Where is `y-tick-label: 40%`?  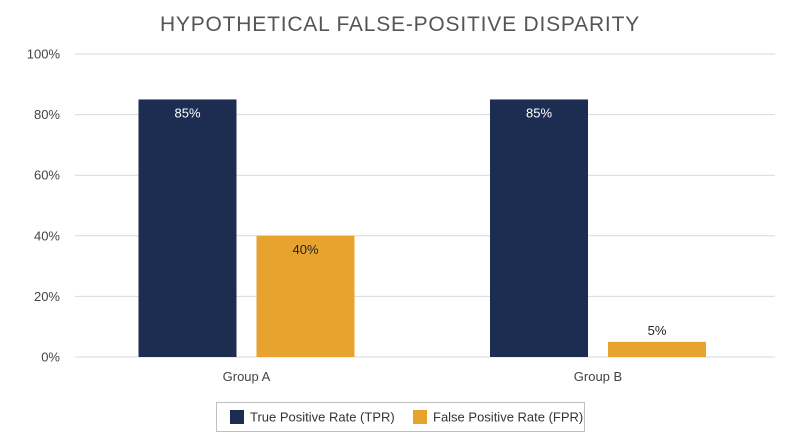 y-tick-label: 40% is located at coordinates (47, 235).